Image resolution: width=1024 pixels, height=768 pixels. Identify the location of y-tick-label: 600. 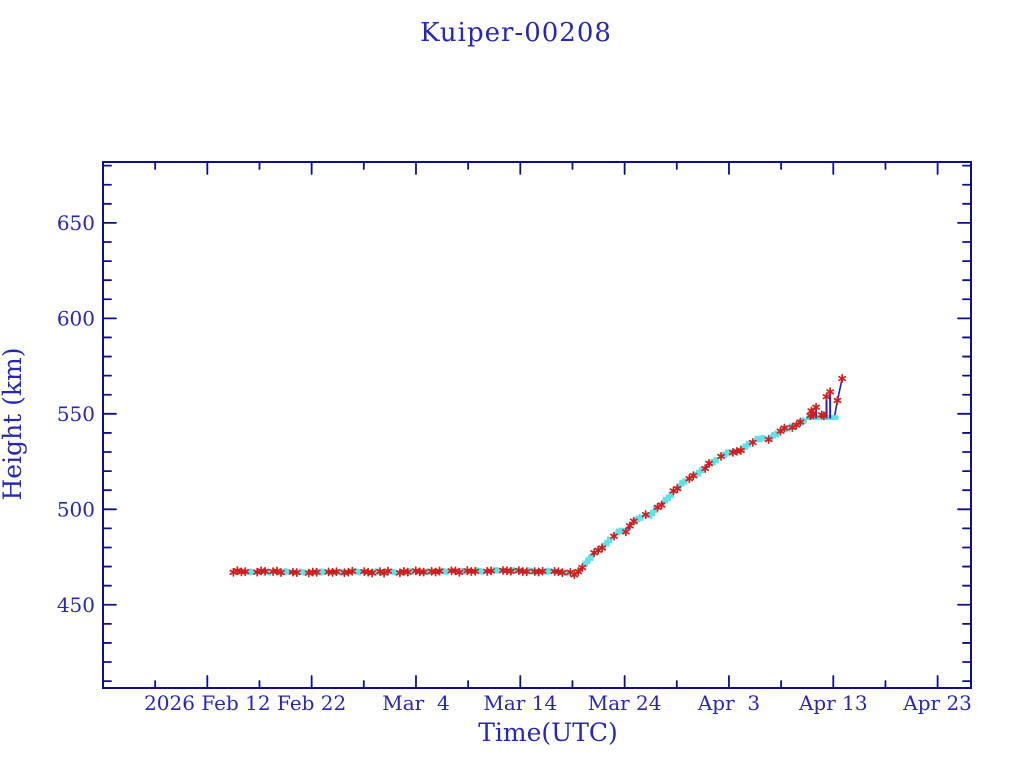
(76, 318).